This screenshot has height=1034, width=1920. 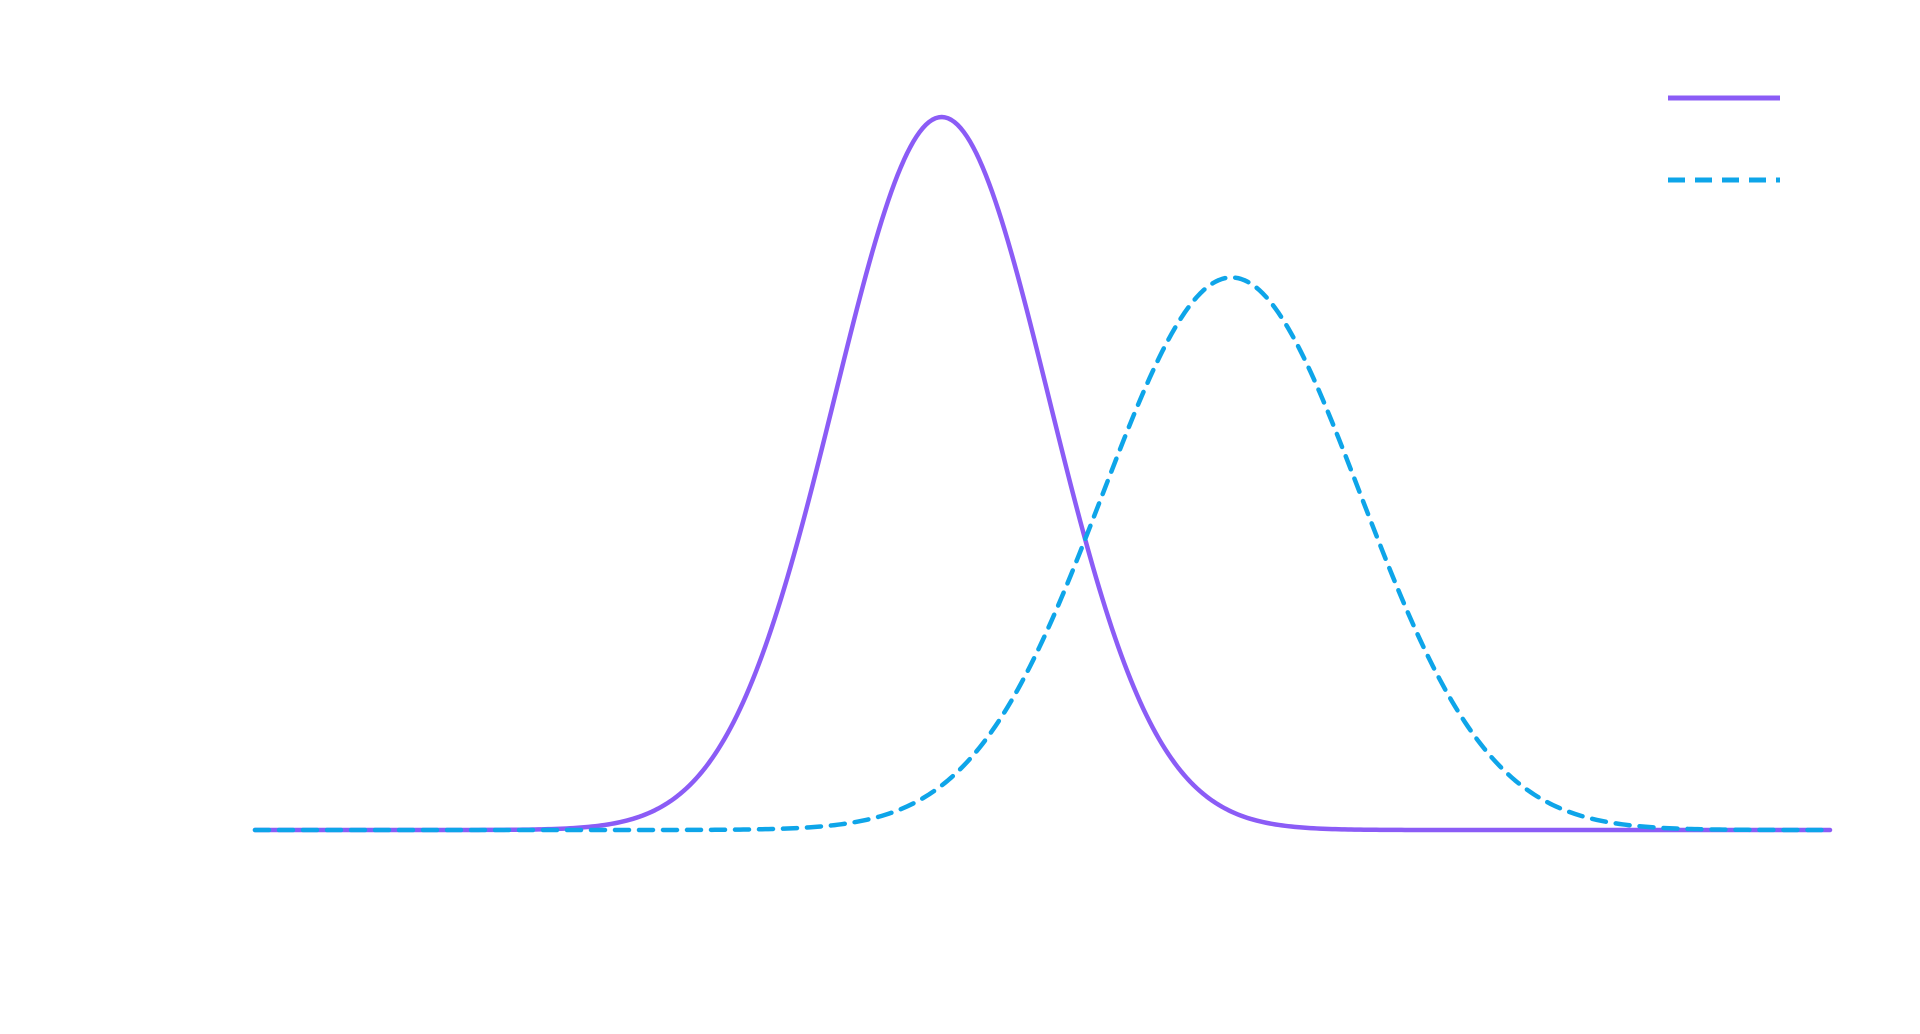 I want to click on legend, so click(x=1724, y=139).